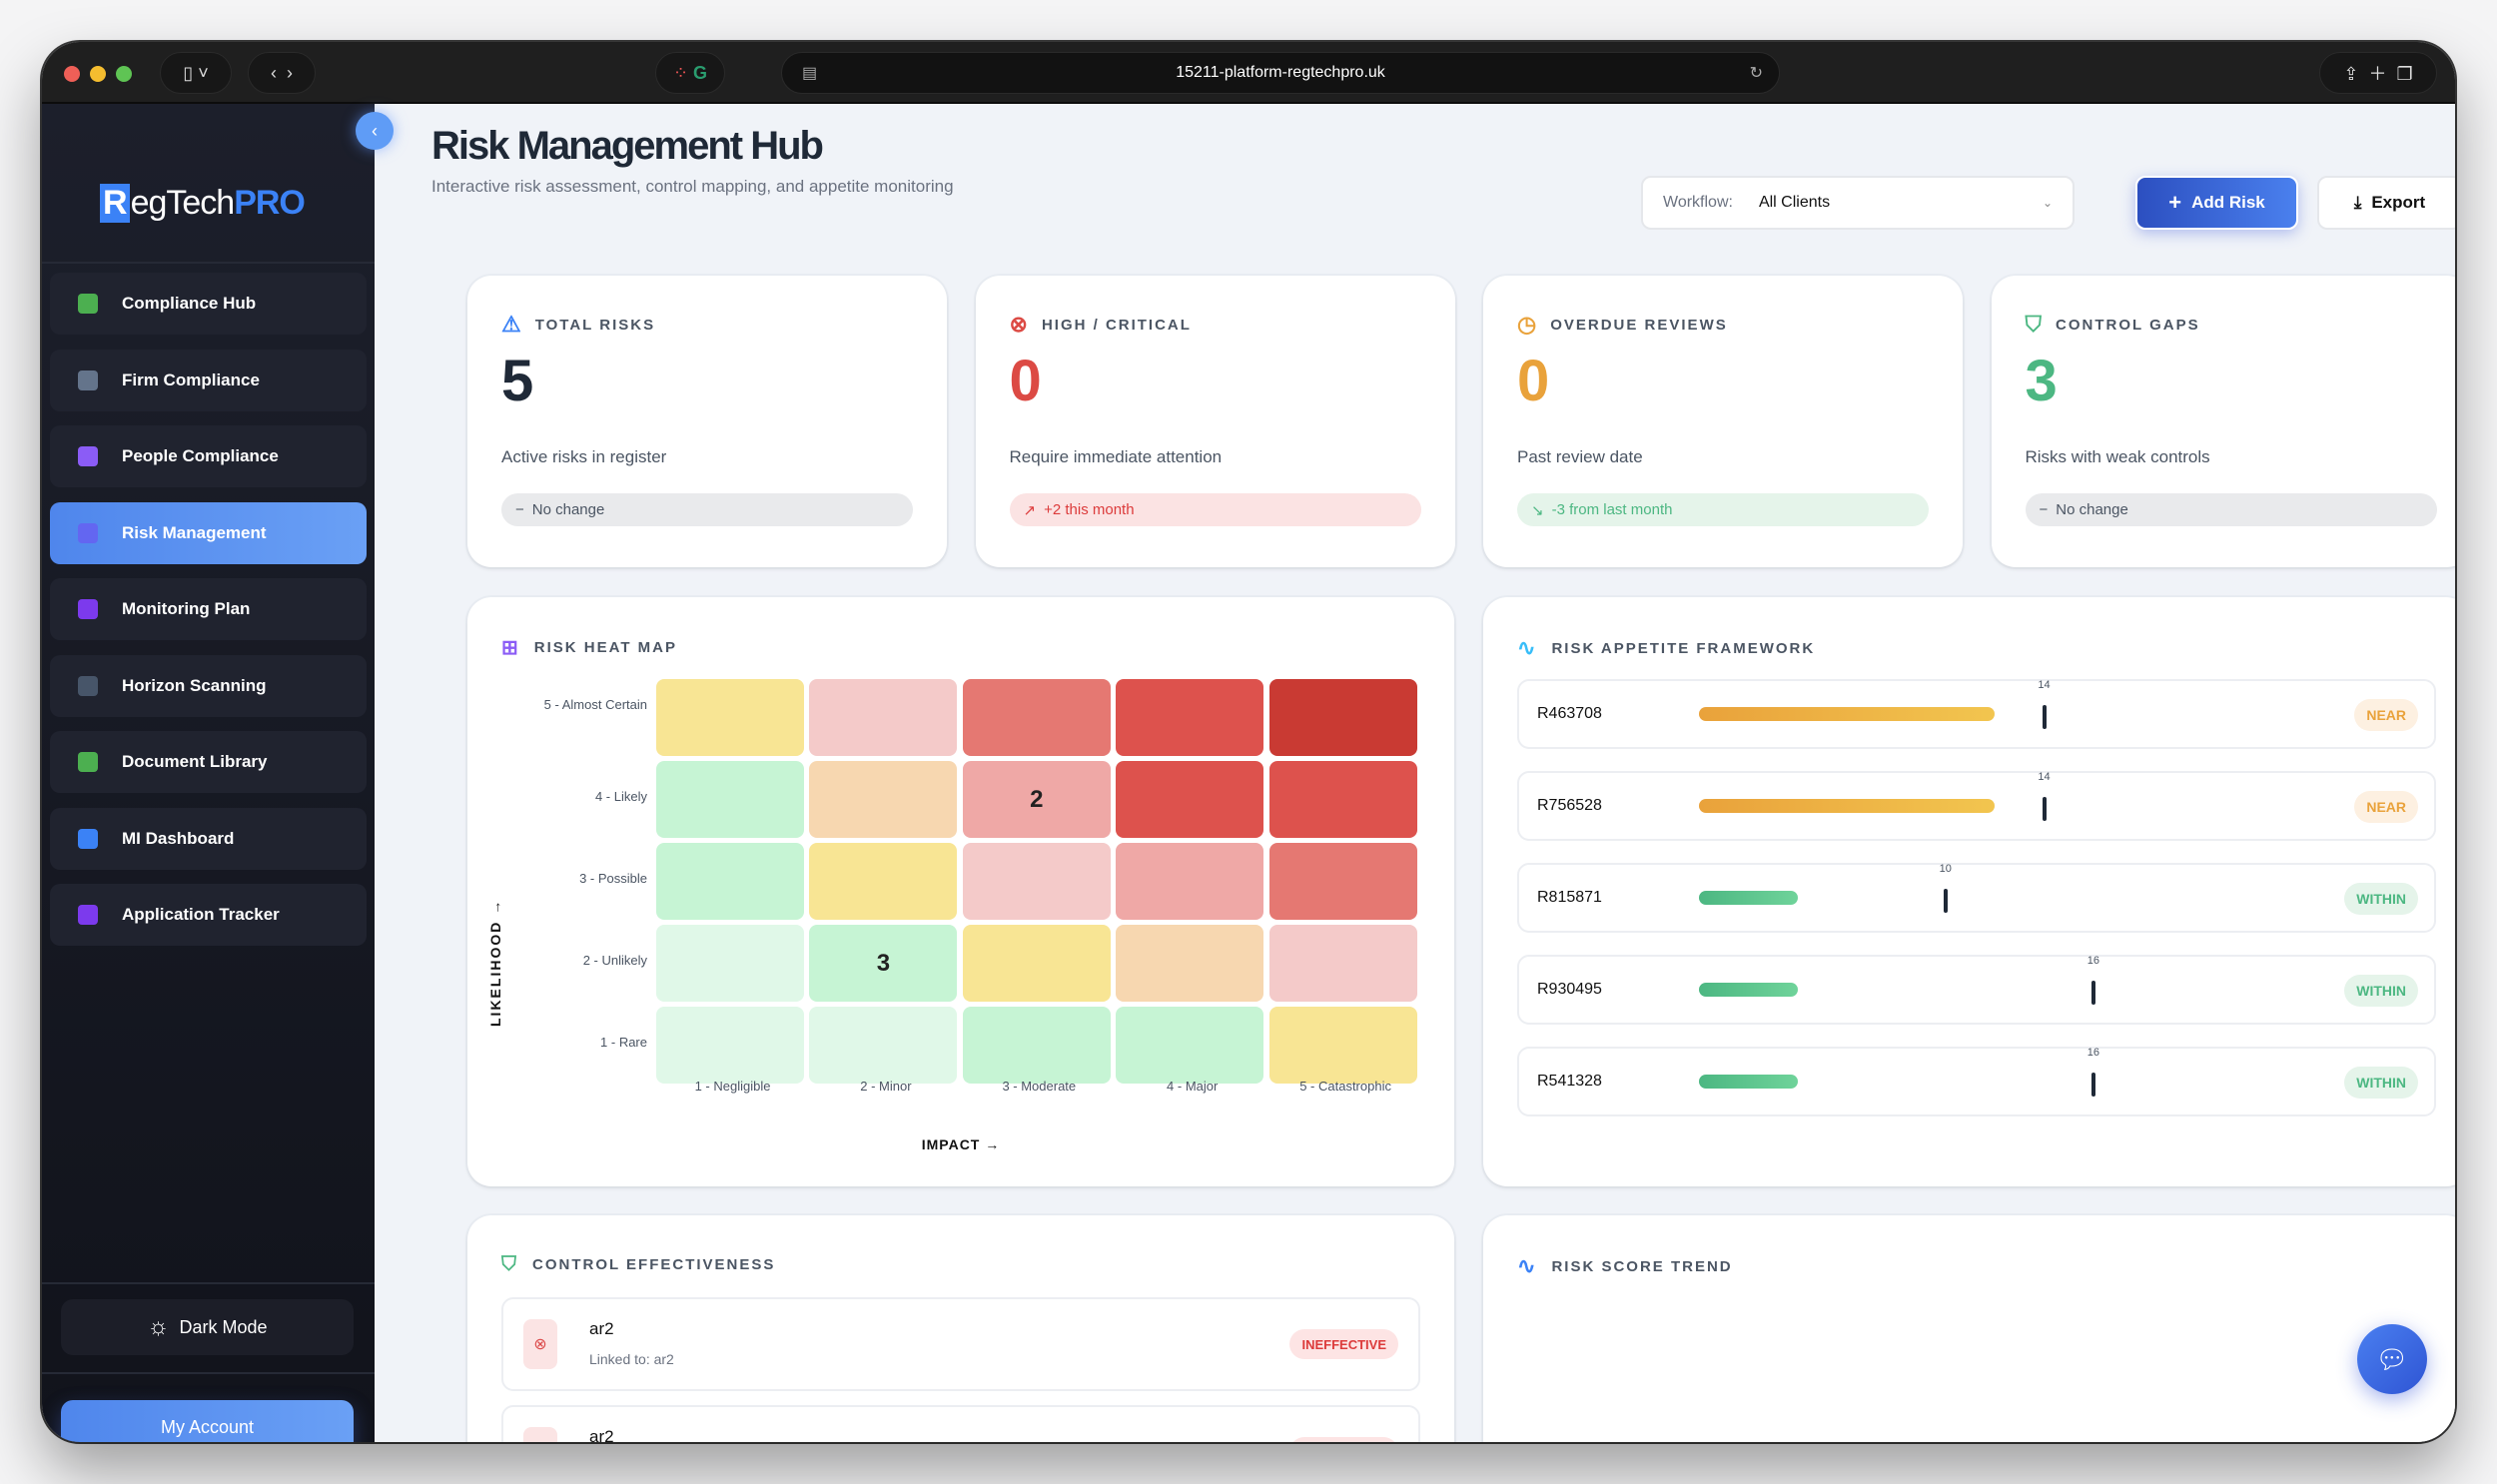 The image size is (2497, 1484). I want to click on extensions-icon: ⁘ G, so click(690, 73).